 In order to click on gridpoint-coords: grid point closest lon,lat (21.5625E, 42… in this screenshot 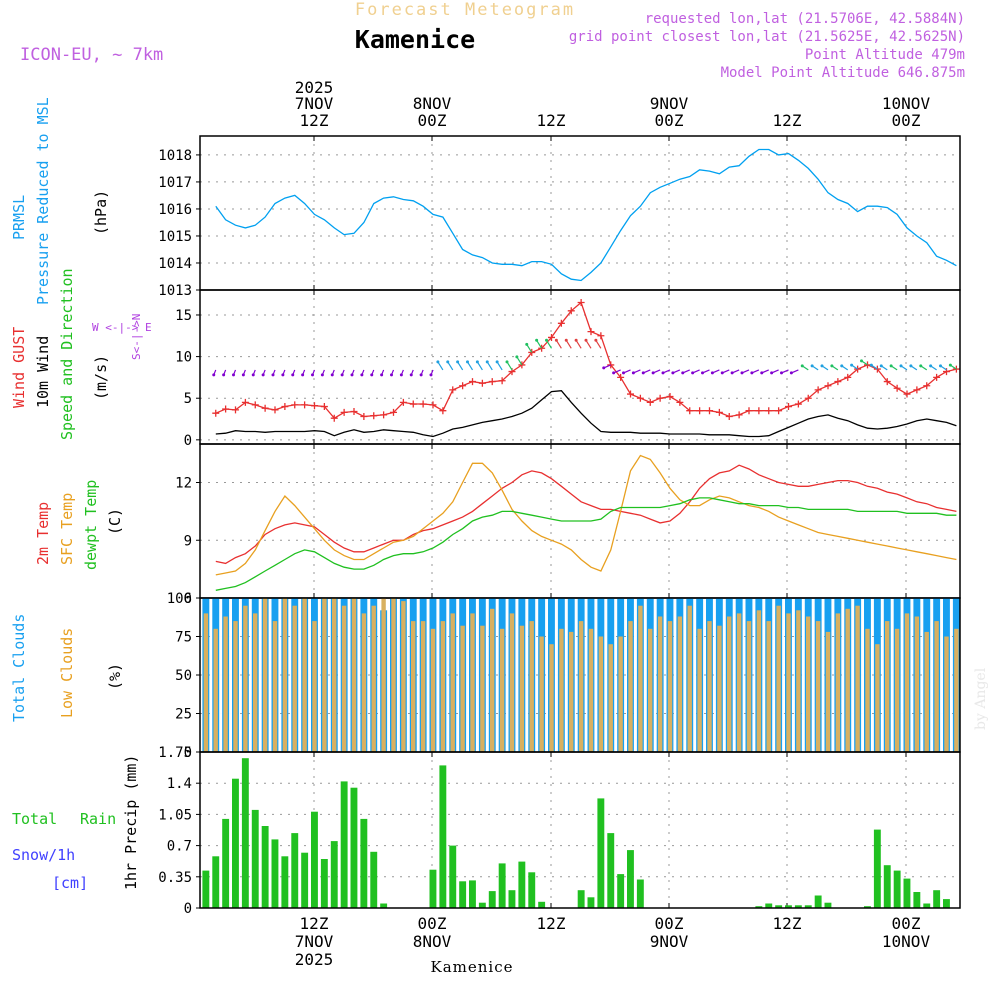, I will do `click(767, 37)`.